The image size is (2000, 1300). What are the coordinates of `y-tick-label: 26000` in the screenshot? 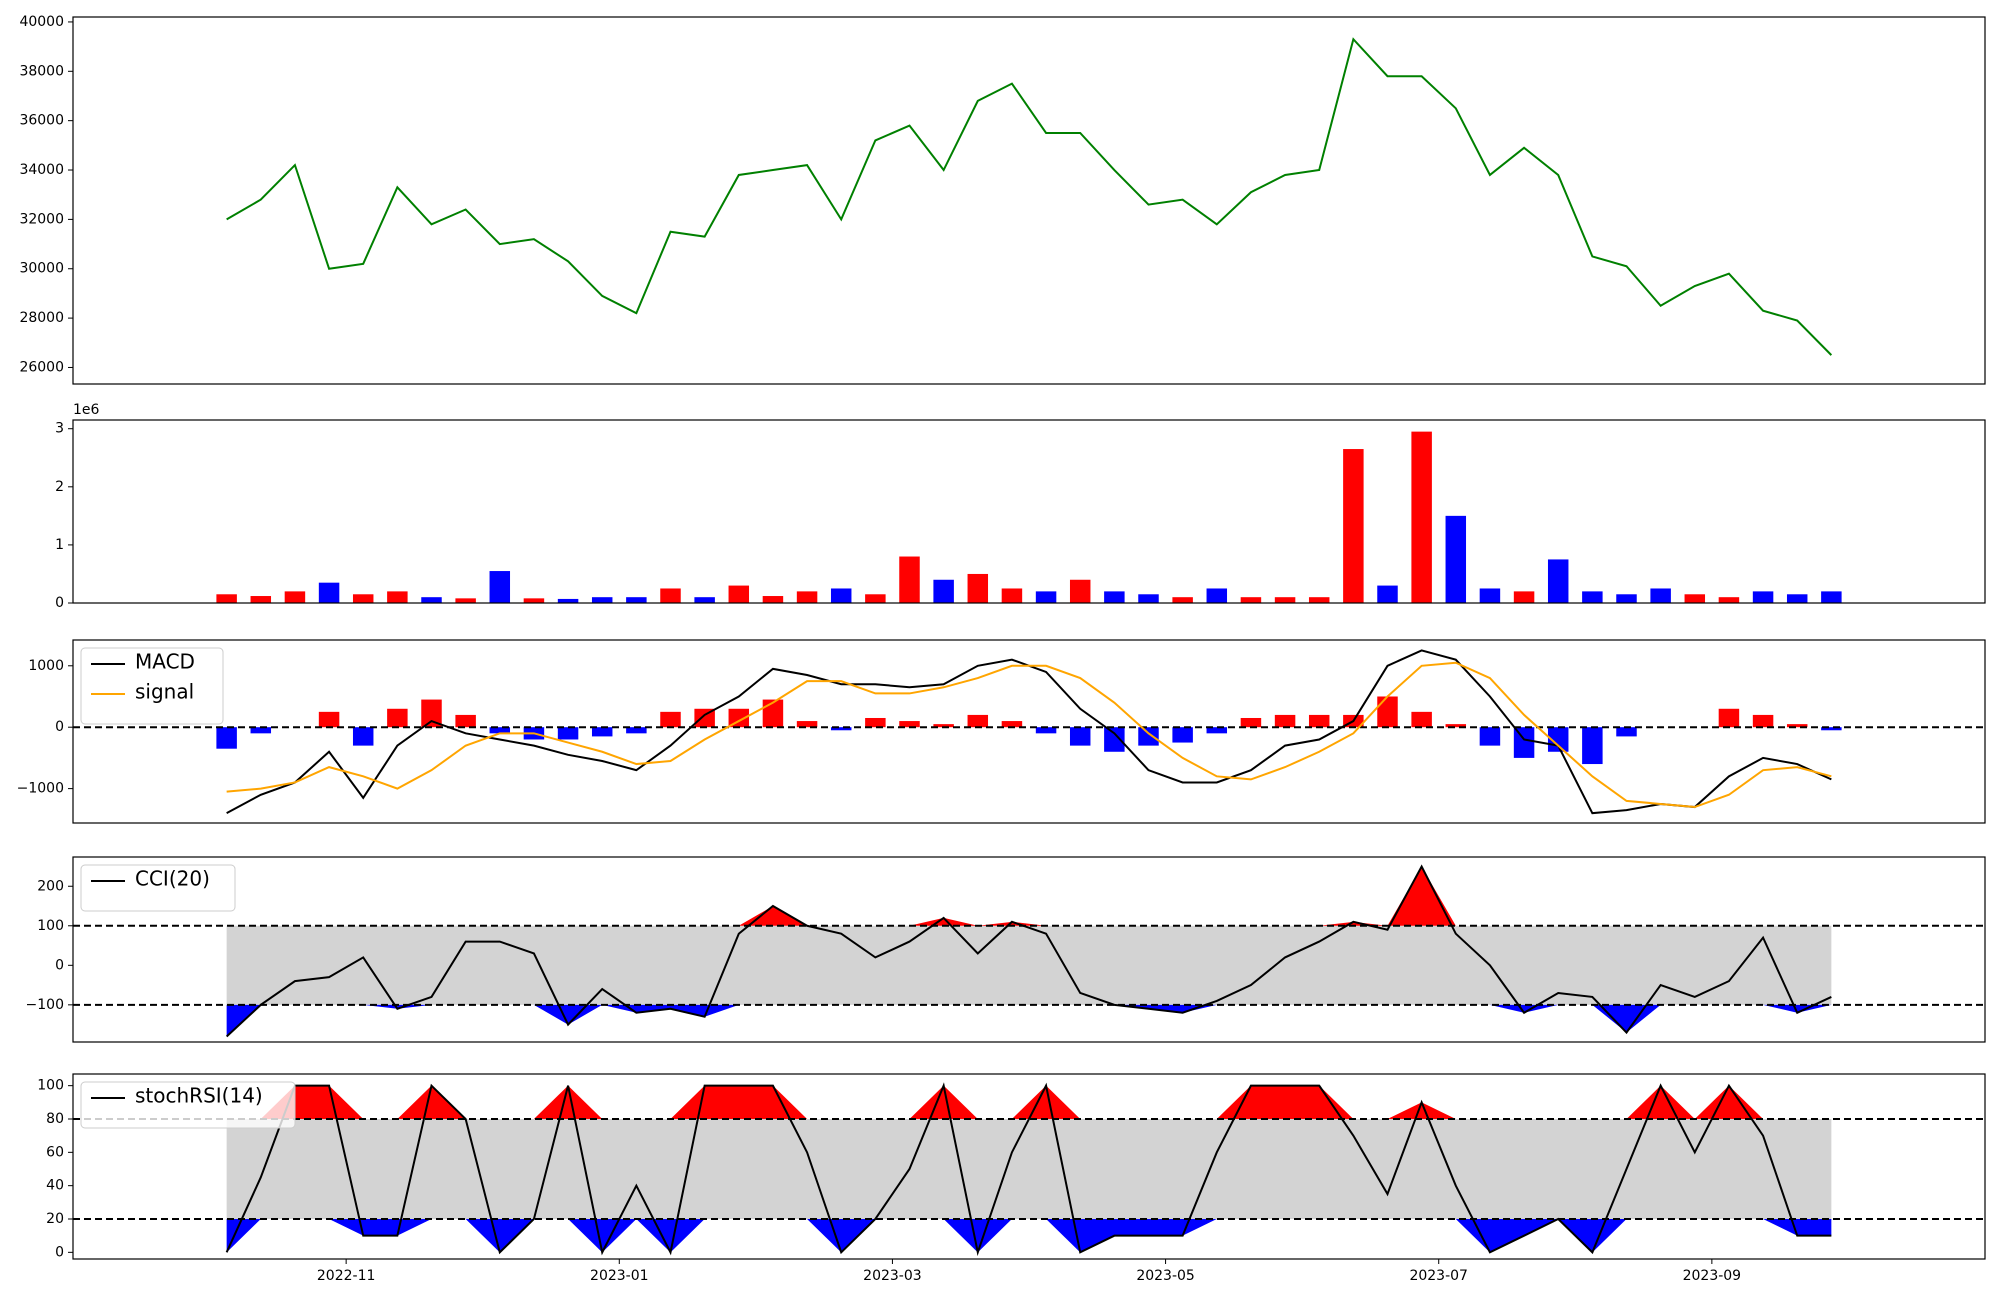 It's located at (41, 367).